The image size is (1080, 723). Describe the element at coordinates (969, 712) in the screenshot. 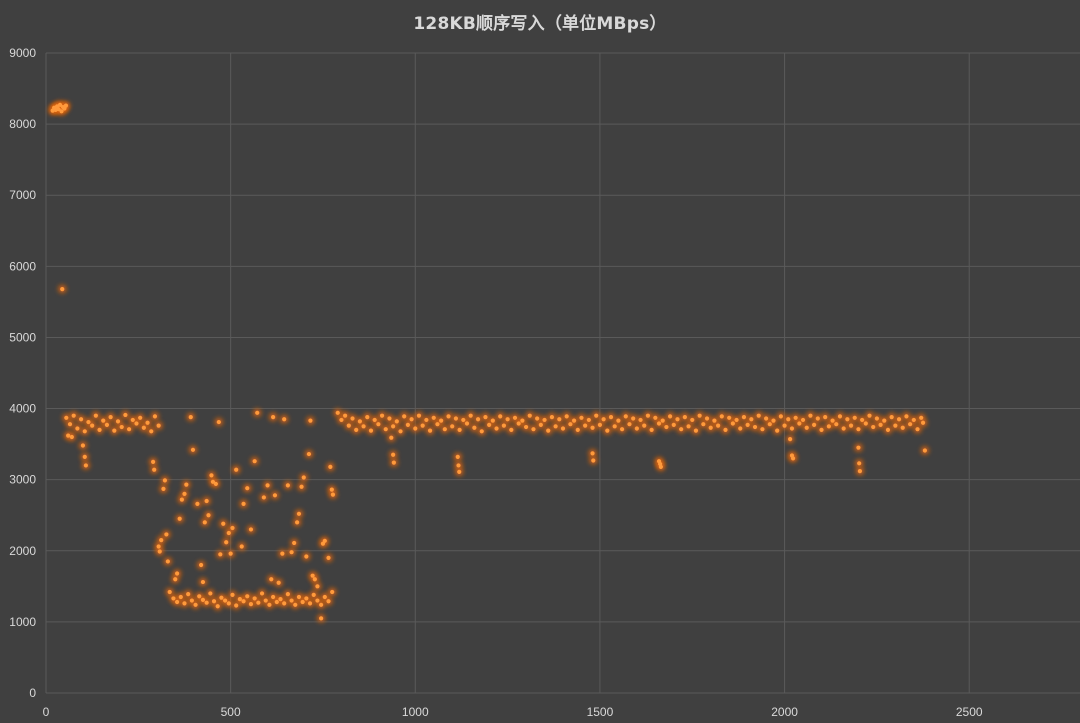

I see `x-tick-label: 2500` at that location.